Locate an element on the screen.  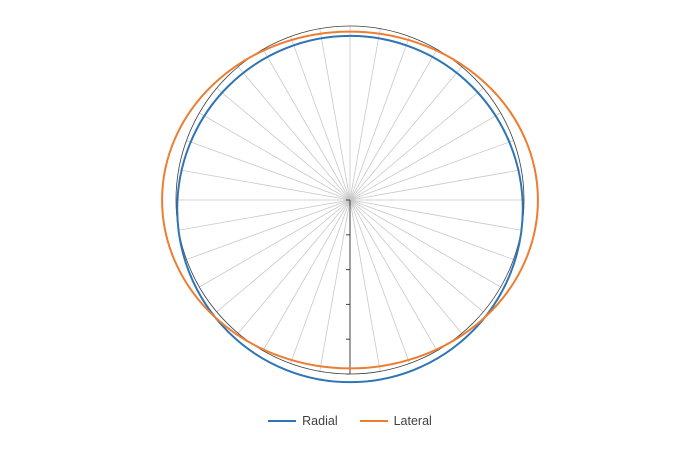
legend-swatch-radial is located at coordinates (282, 421).